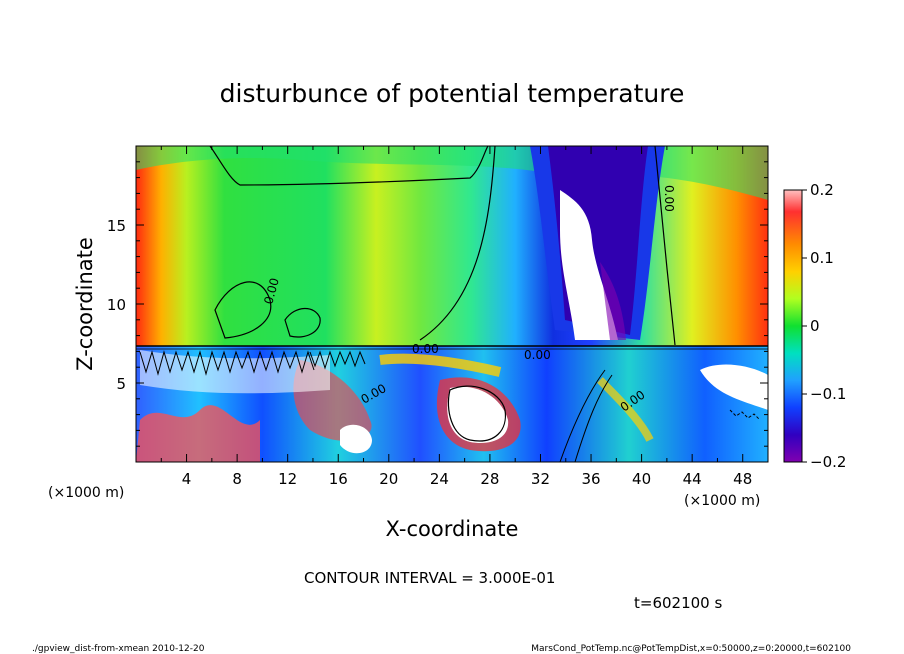 The width and height of the screenshot is (904, 654). Describe the element at coordinates (116, 226) in the screenshot. I see `y-tick-label: 15` at that location.